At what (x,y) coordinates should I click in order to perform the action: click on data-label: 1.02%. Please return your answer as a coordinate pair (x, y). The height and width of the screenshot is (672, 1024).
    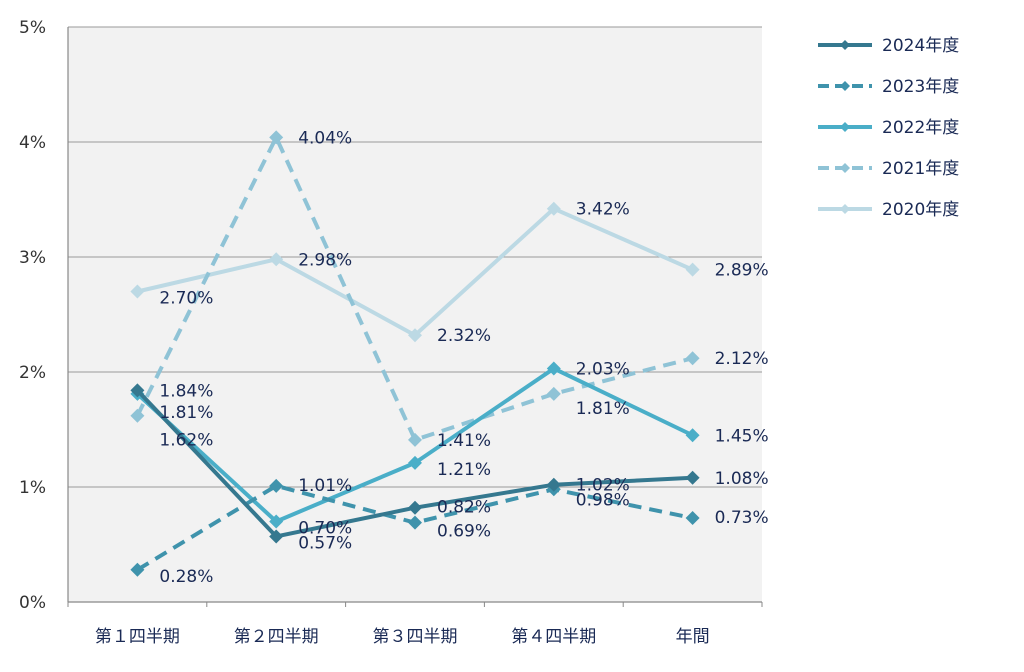
    Looking at the image, I should click on (603, 486).